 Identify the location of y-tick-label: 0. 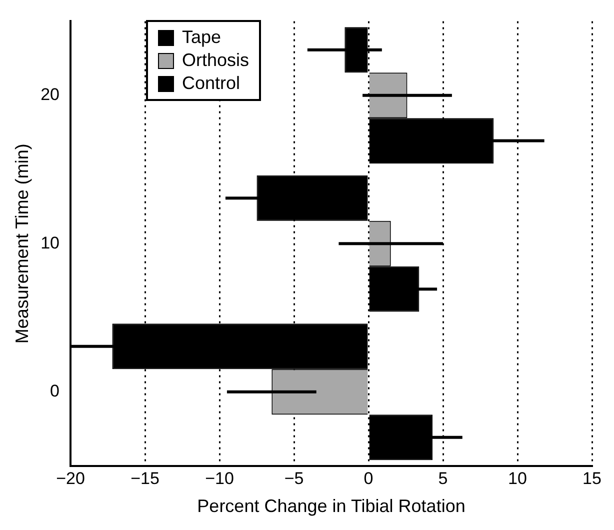
(55, 391).